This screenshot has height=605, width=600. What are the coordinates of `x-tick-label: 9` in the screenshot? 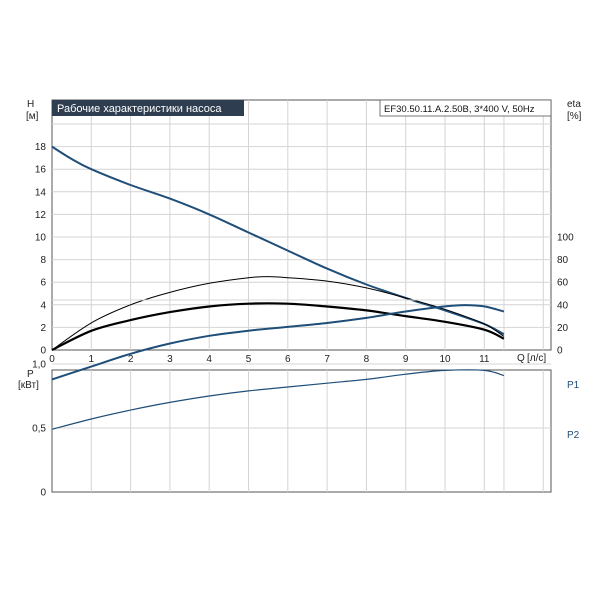 It's located at (406, 359).